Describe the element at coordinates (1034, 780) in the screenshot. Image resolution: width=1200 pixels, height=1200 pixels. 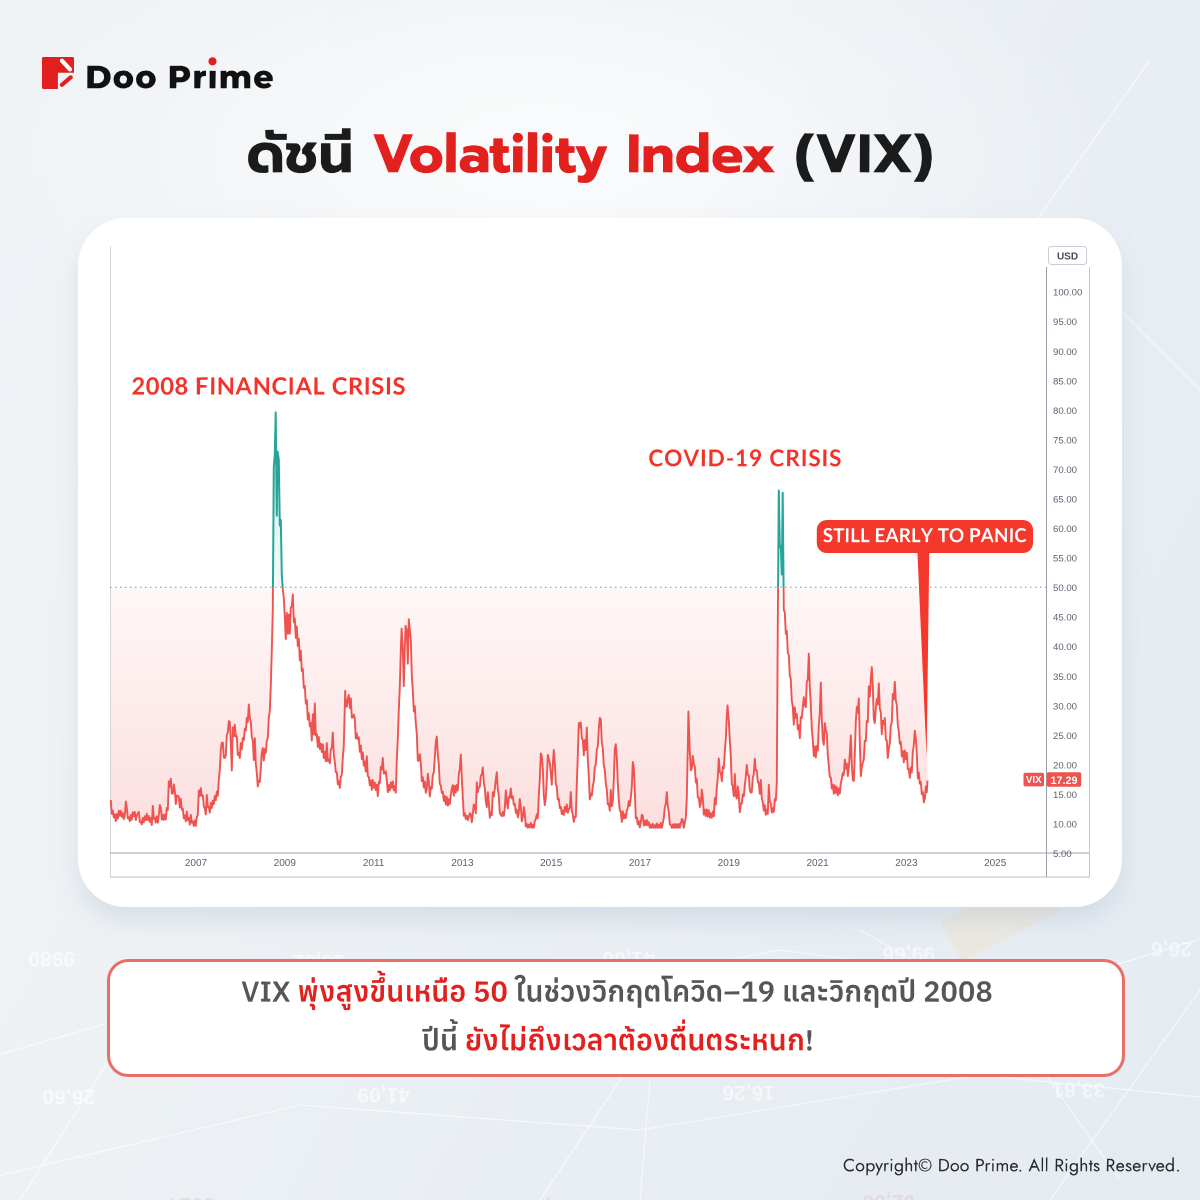
I see `svg-text: VIX` at that location.